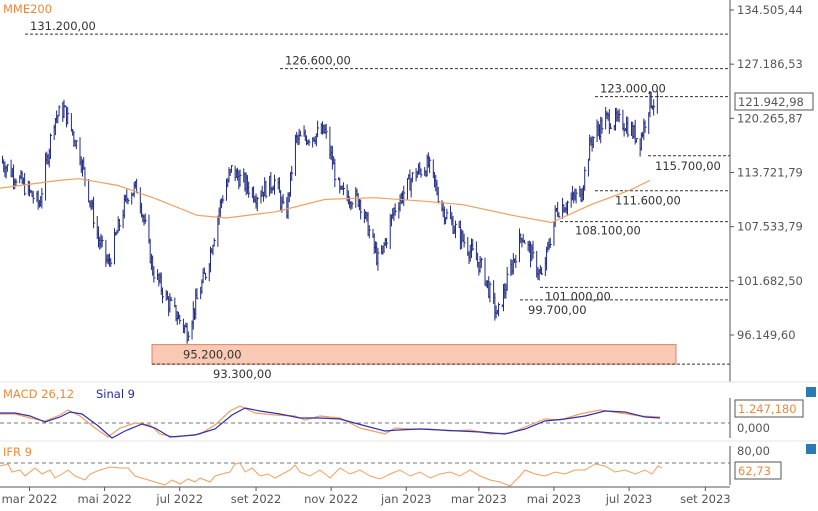  What do you see at coordinates (629, 499) in the screenshot?
I see `x-tick-label: jul 2023` at bounding box center [629, 499].